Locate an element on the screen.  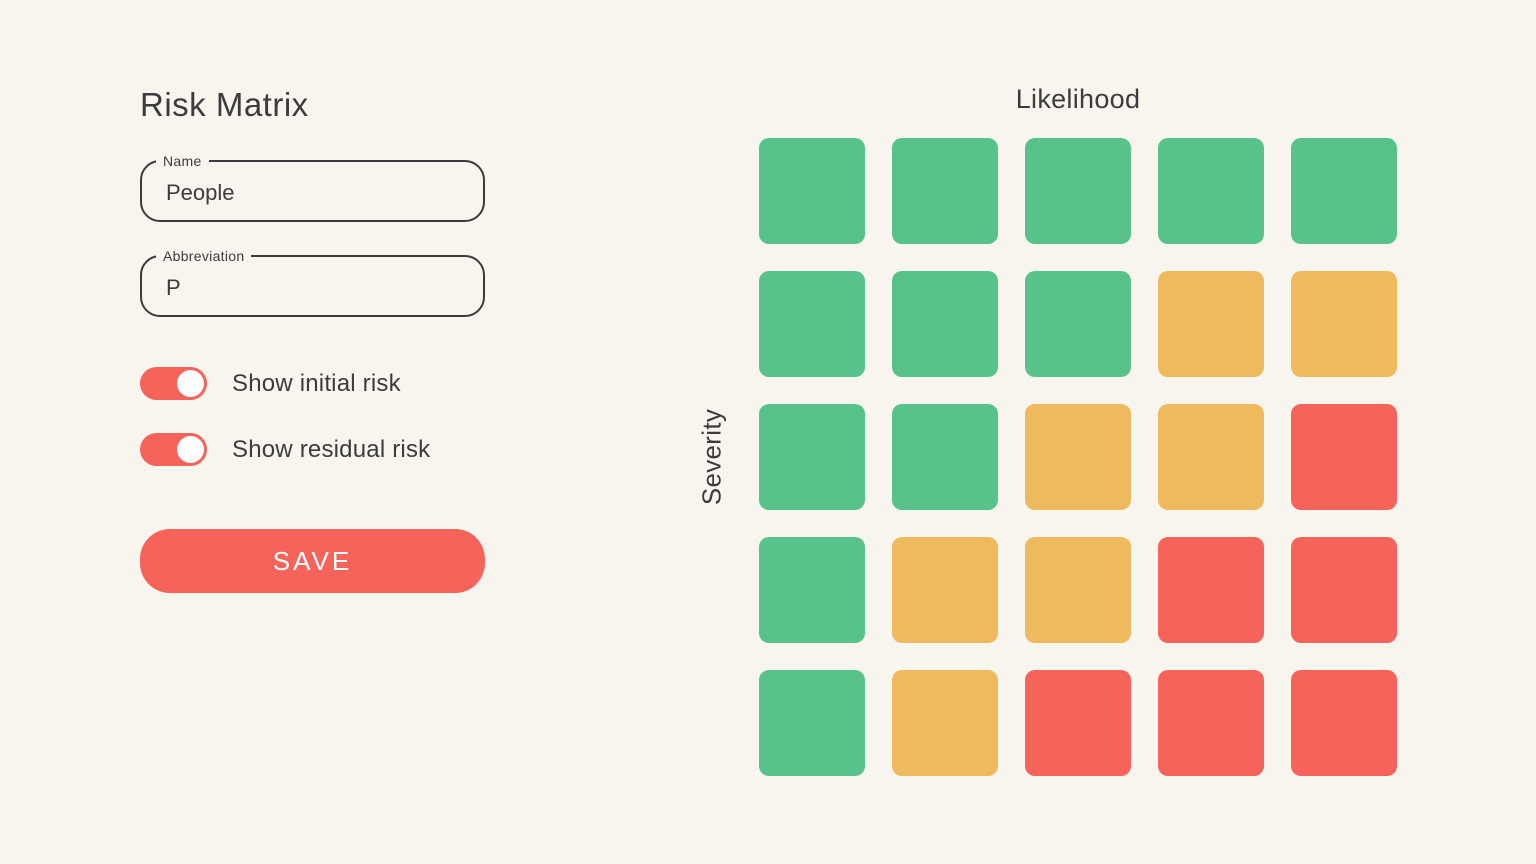
matrix-cell-r2-c3 is located at coordinates (1078, 324).